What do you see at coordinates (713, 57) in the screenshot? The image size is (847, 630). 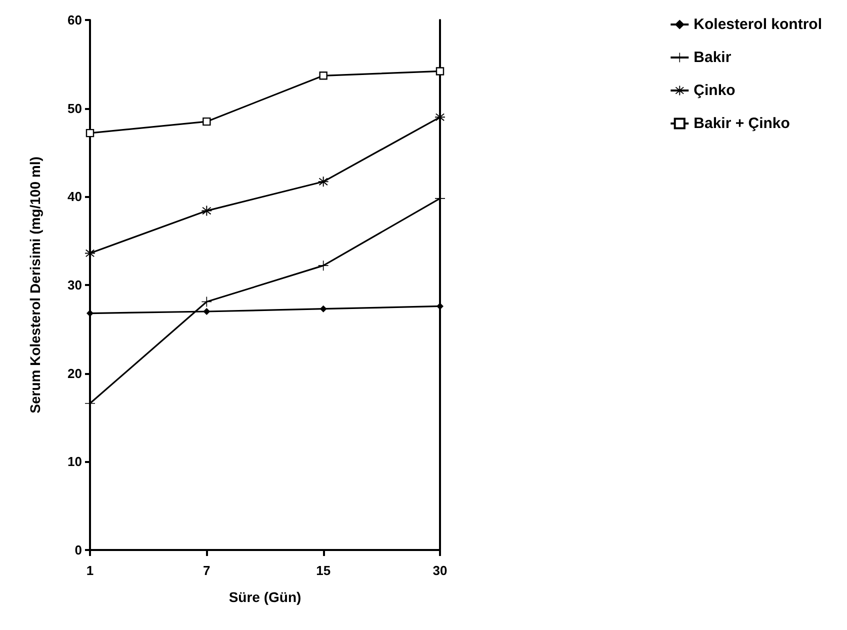 I see `legend-label: Bakir` at bounding box center [713, 57].